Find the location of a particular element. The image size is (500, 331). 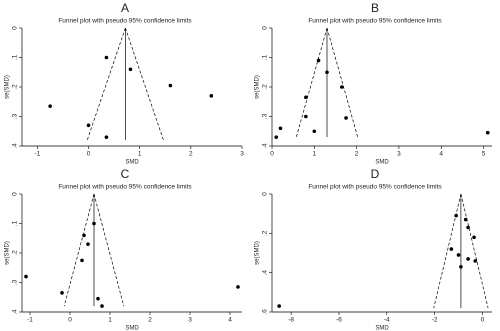

x-tick-label: -6 is located at coordinates (339, 320).